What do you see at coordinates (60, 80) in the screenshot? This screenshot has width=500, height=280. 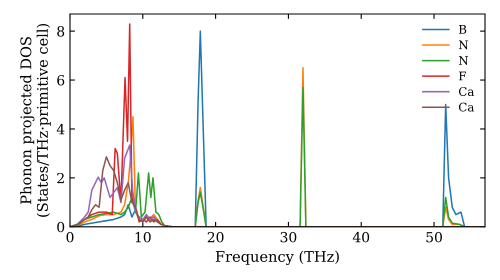 I see `y-tick-label: 6` at bounding box center [60, 80].